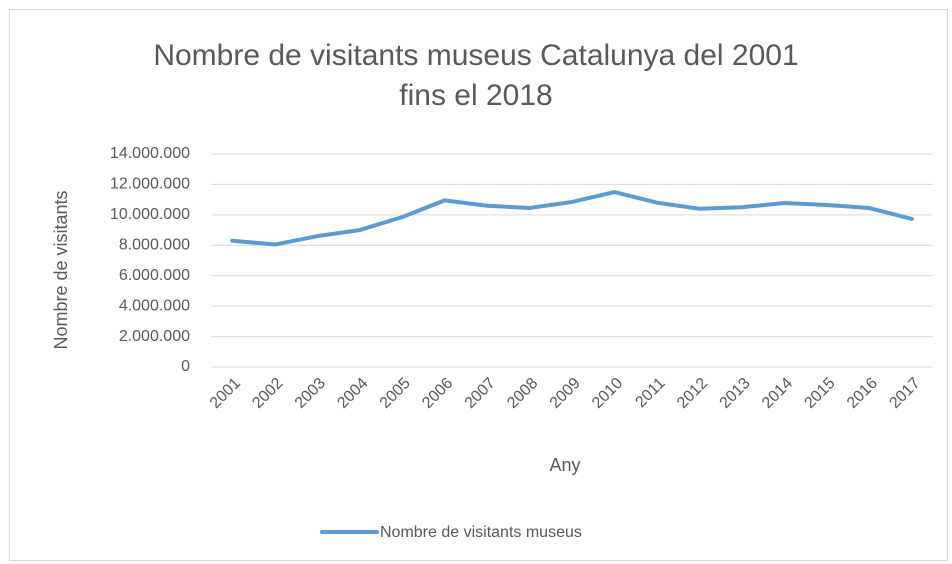 This screenshot has width=952, height=564. What do you see at coordinates (154, 305) in the screenshot?
I see `y-tick-label: 4.000.000` at bounding box center [154, 305].